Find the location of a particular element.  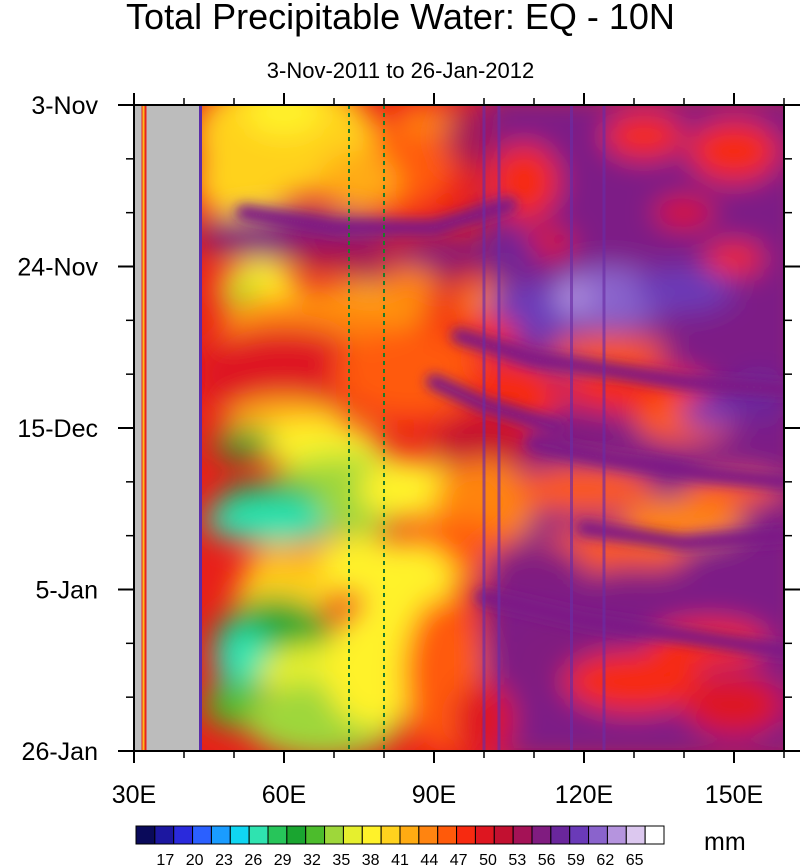

colorbar-label: 29 is located at coordinates (283, 859).